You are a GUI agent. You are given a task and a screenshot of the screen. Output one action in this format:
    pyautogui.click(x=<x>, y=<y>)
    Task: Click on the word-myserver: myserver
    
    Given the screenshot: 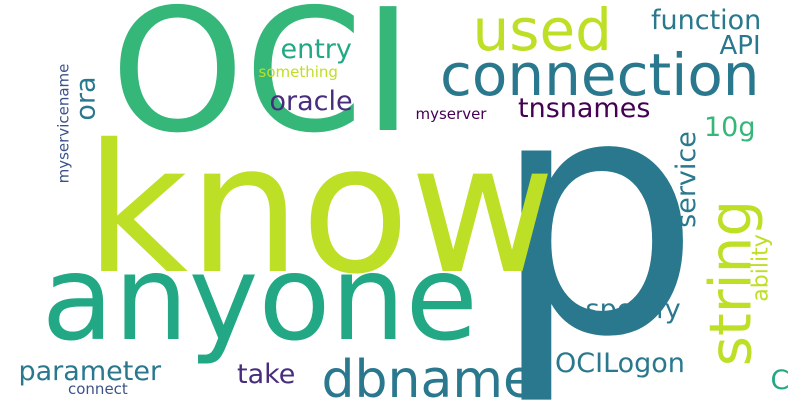 What is the action you would take?
    pyautogui.click(x=451, y=113)
    